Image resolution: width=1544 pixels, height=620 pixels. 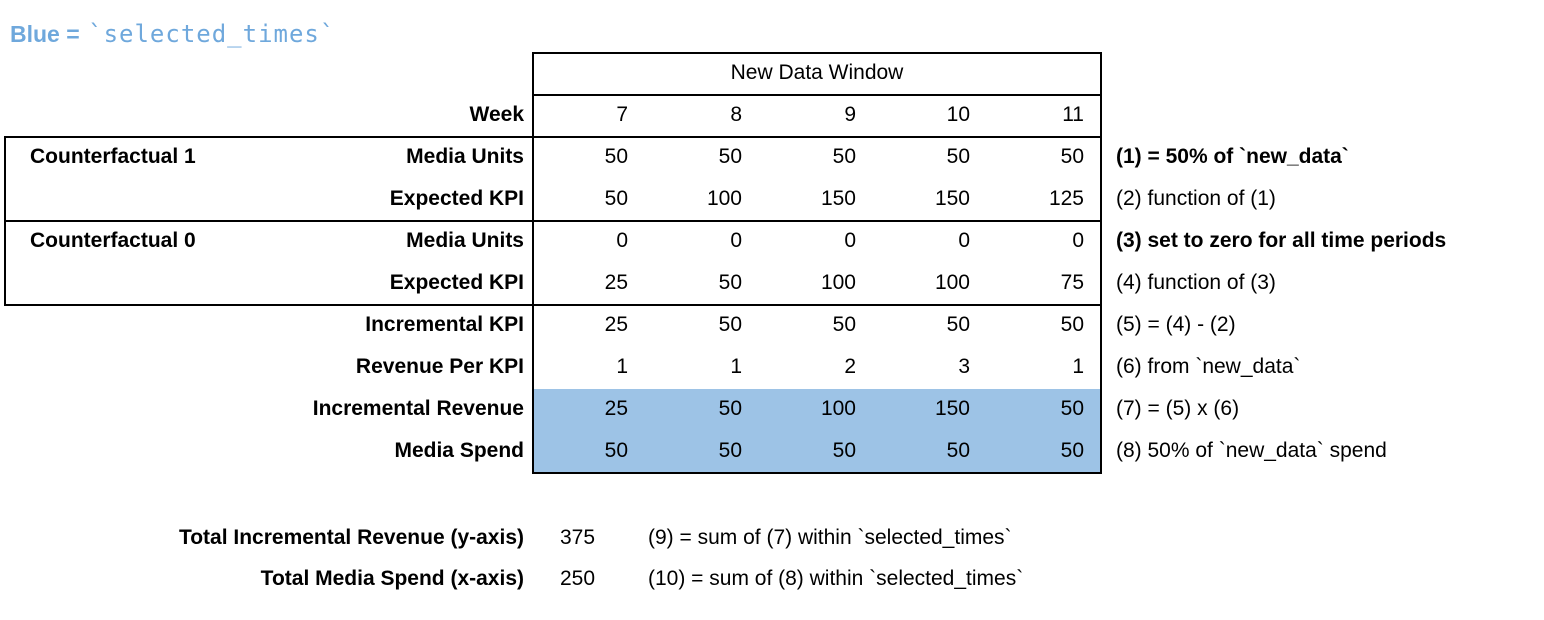 I want to click on legend-code-selected-times: `selected_times`, so click(x=212, y=34).